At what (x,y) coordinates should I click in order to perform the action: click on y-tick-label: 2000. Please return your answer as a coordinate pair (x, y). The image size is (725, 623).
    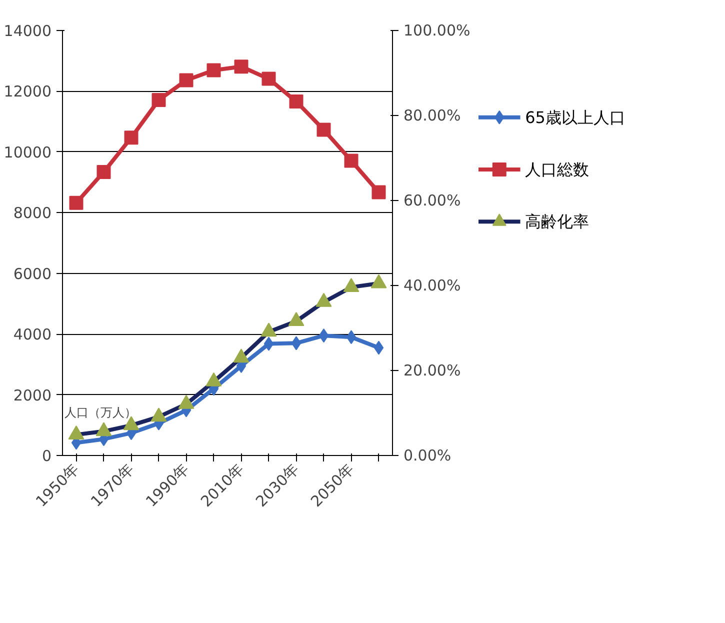
    Looking at the image, I should click on (32, 395).